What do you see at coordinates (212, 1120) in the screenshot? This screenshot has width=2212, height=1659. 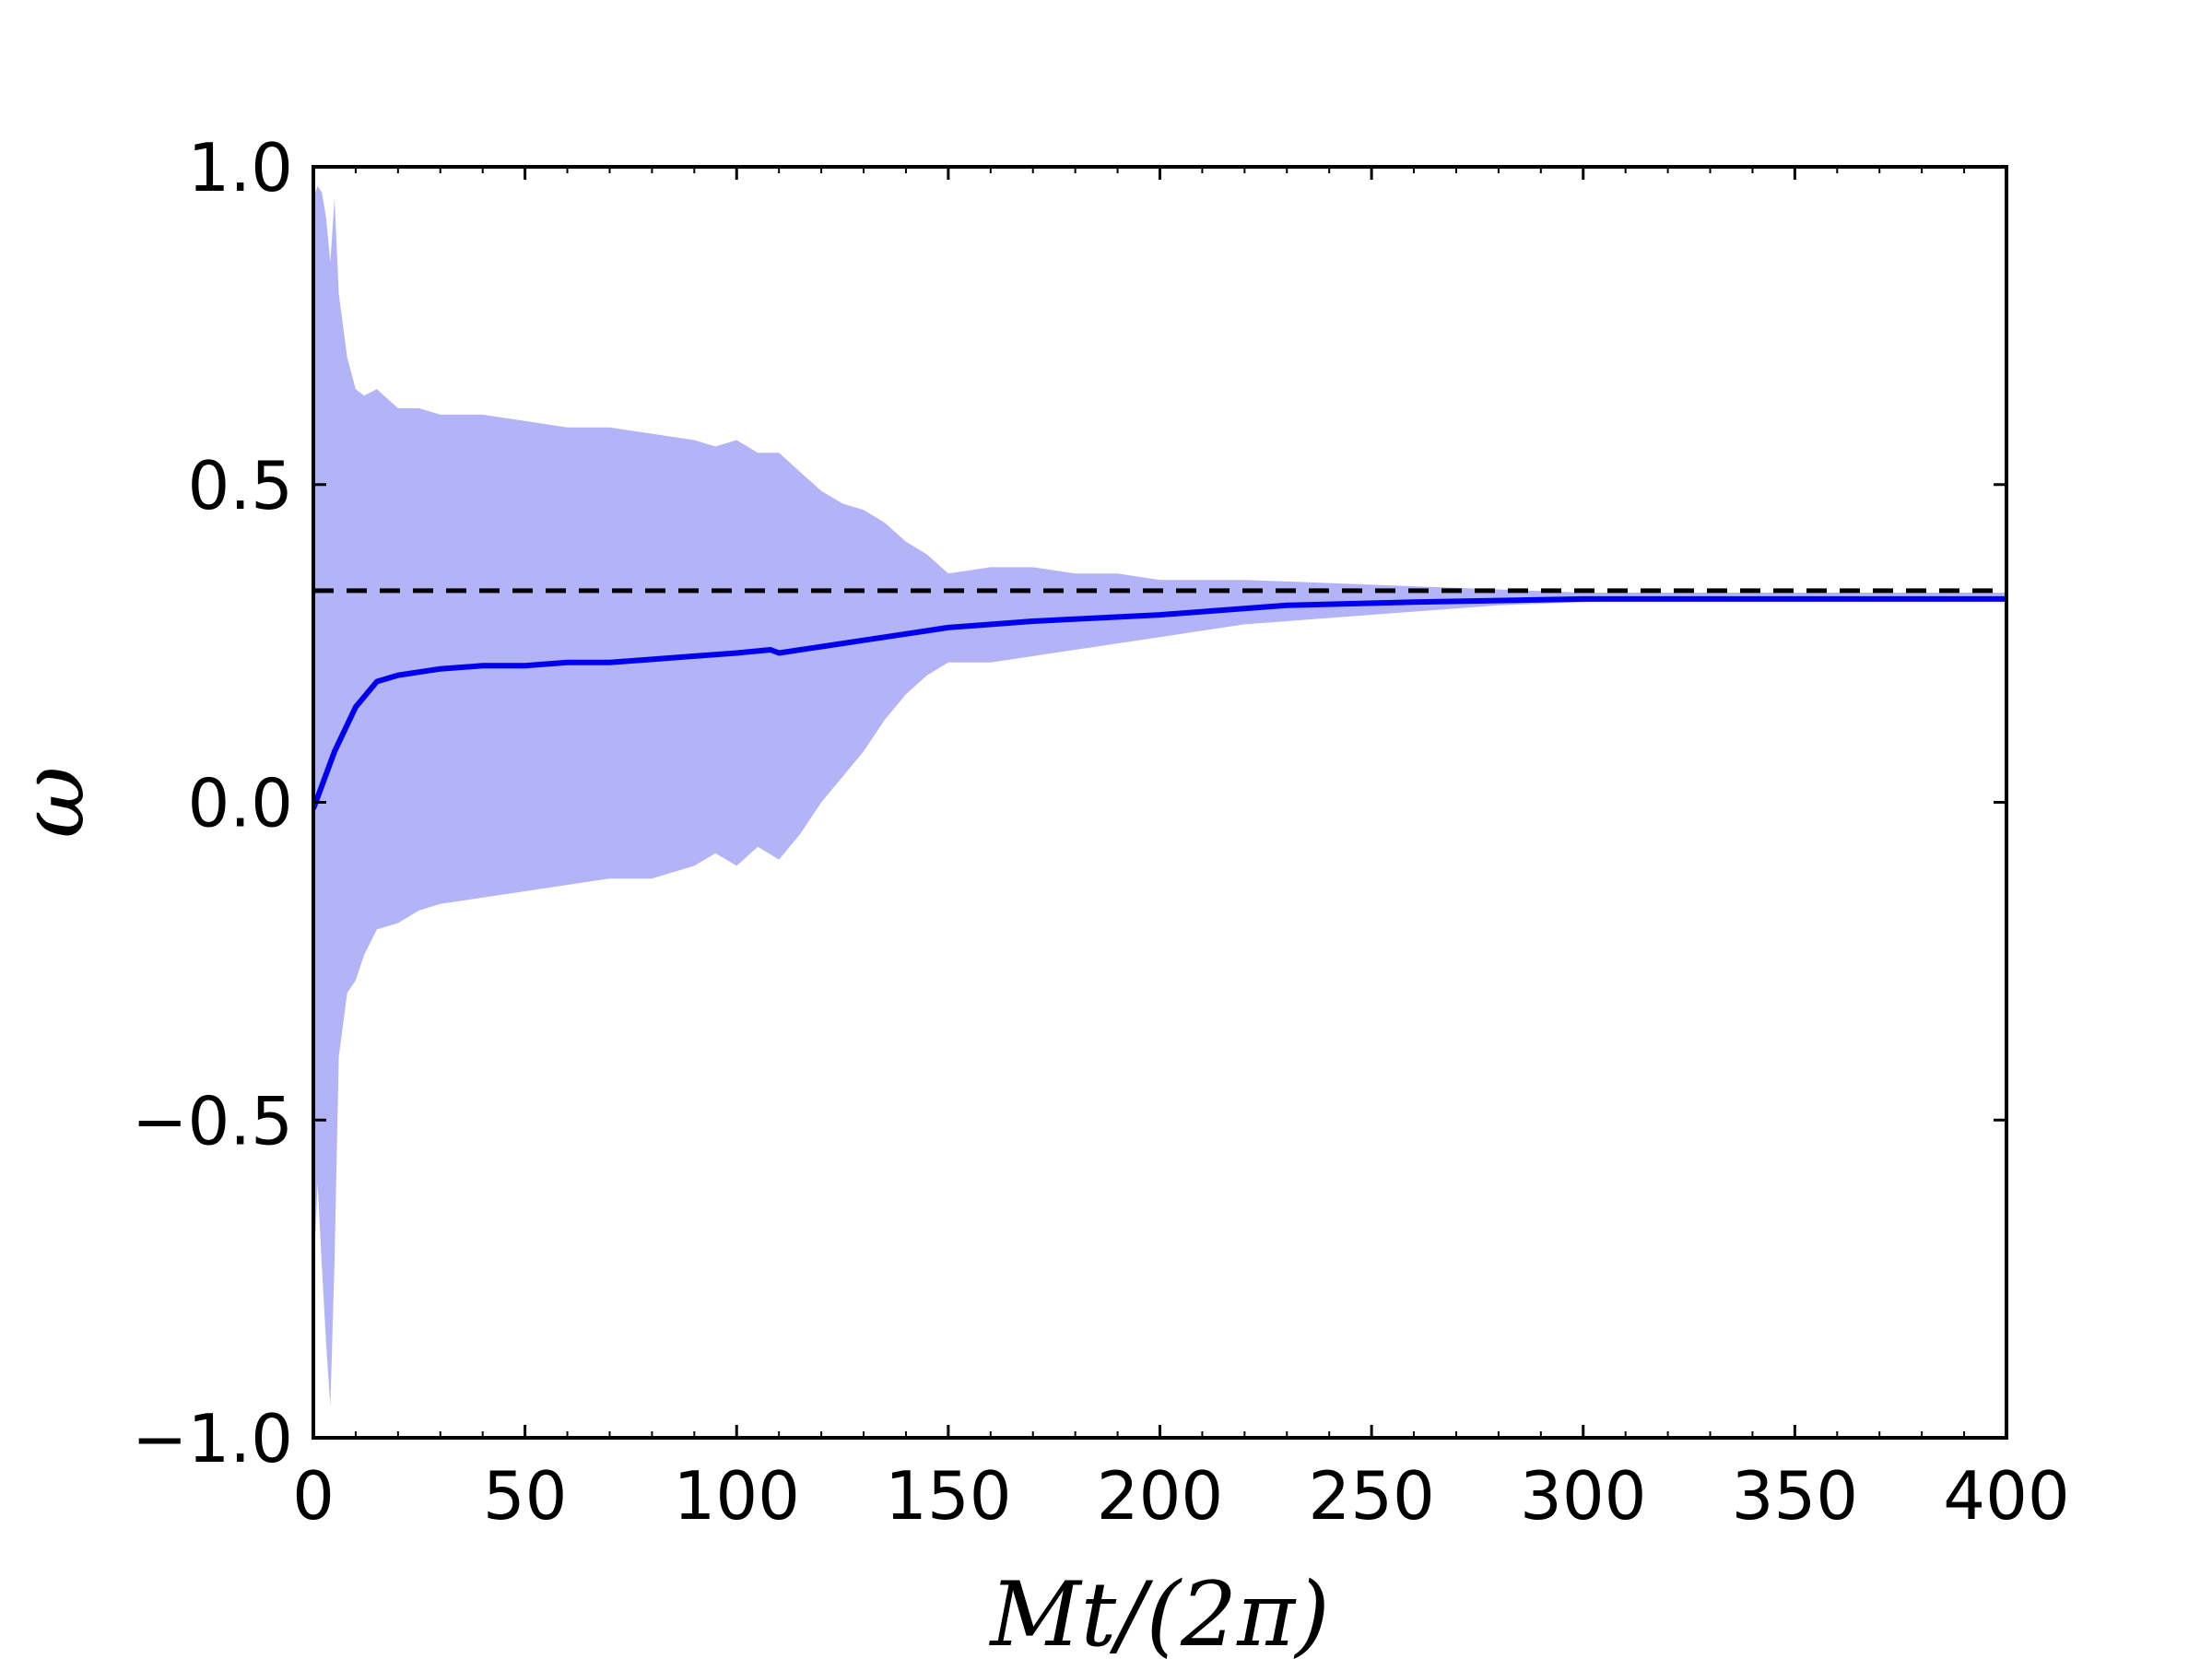 I see `y-tick-label: −0.5` at bounding box center [212, 1120].